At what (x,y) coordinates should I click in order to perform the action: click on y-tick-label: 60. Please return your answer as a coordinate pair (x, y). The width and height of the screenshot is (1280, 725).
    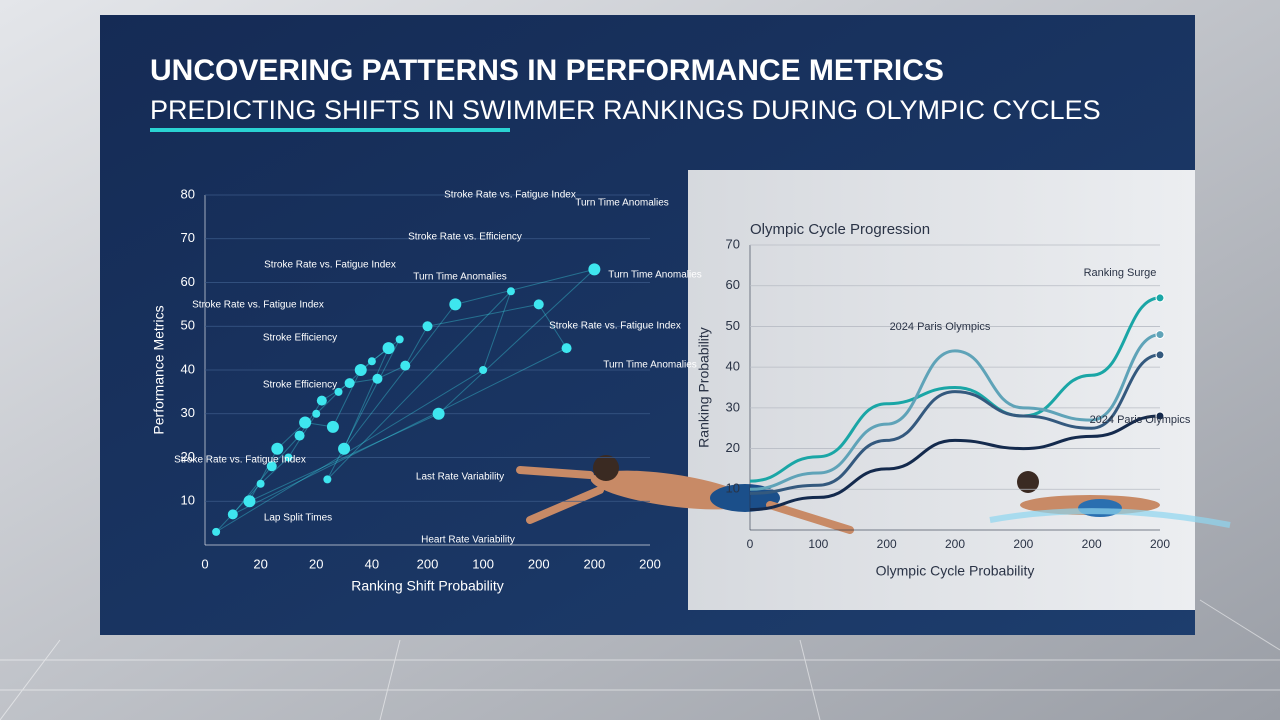
    Looking at the image, I should click on (733, 284).